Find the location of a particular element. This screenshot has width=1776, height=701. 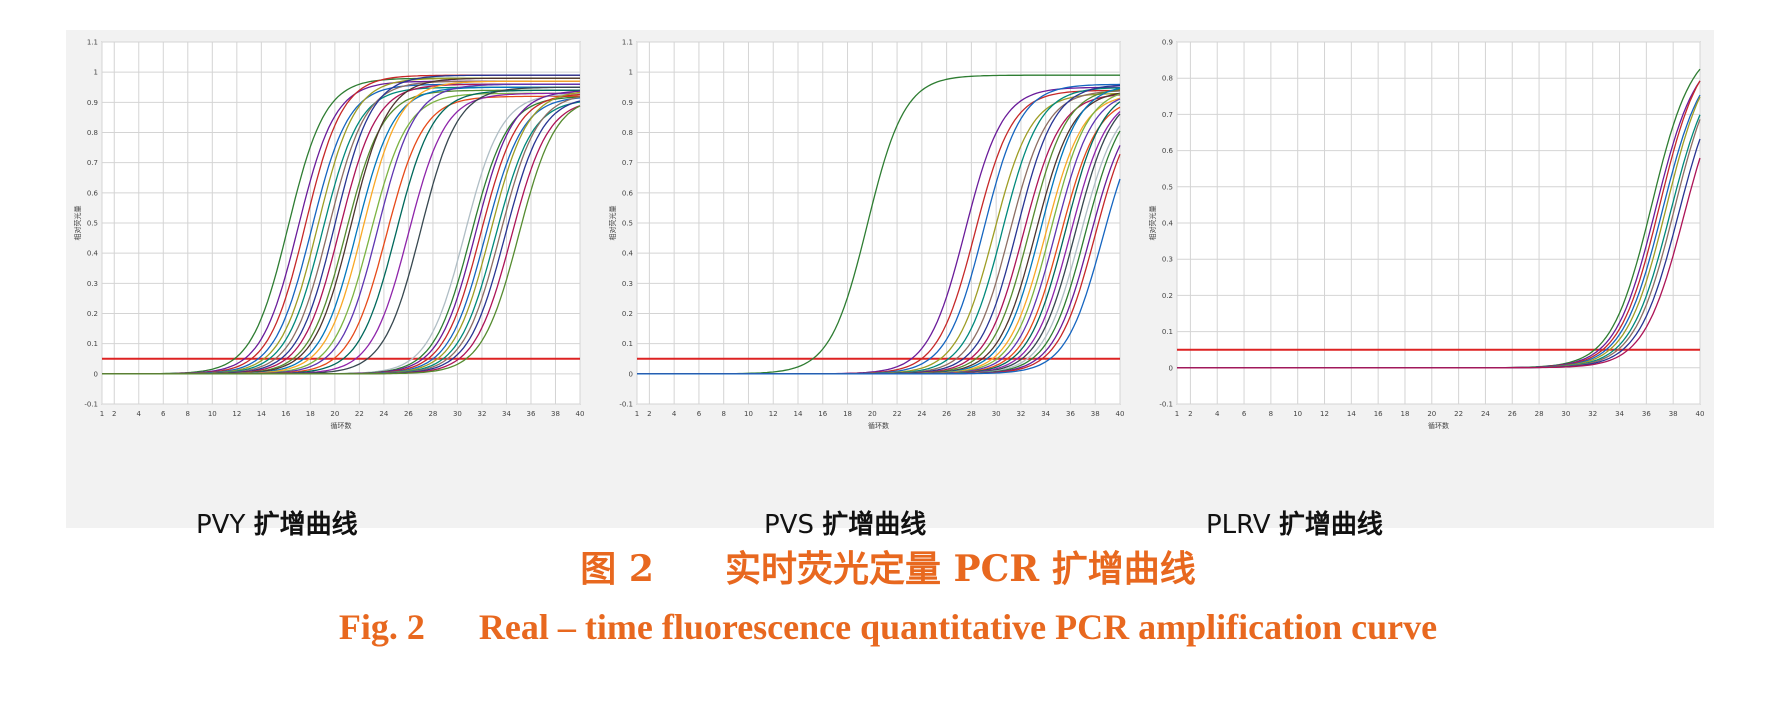

pvs-chart-label: PVS 扩增曲线 is located at coordinates (845, 522).